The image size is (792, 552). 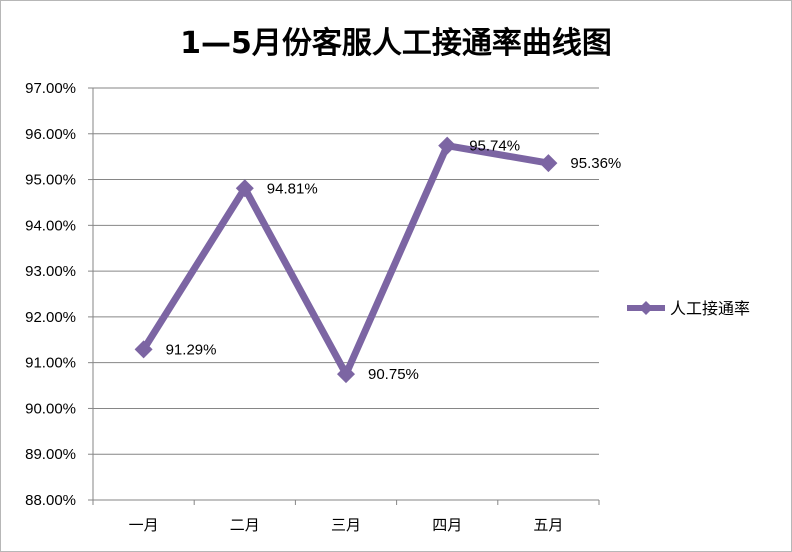 I want to click on x-tick-label: 五月, so click(x=548, y=525).